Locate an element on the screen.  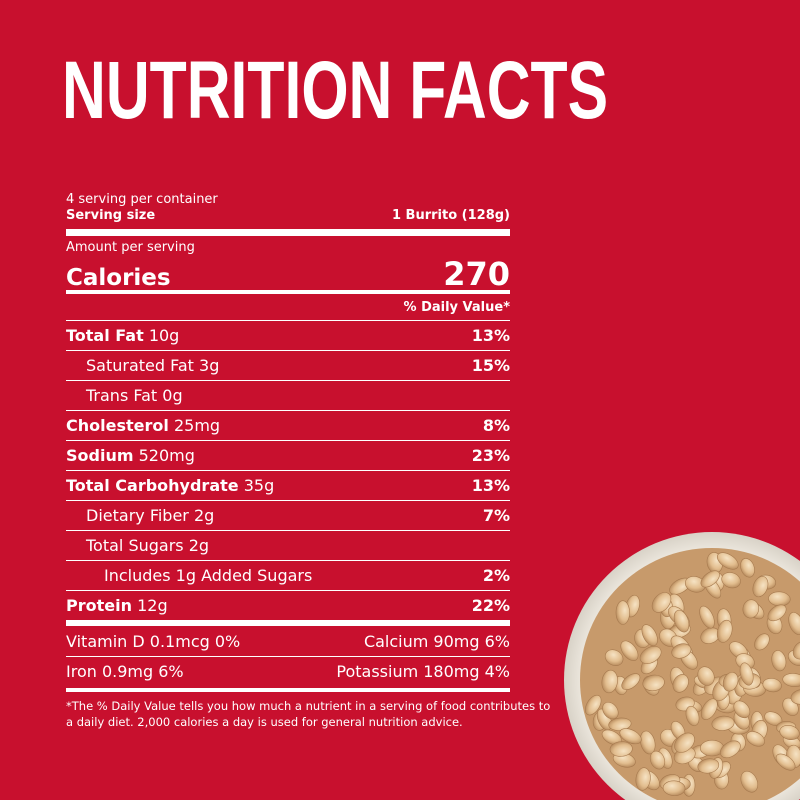
serving-size-label: Serving size is located at coordinates (111, 215).